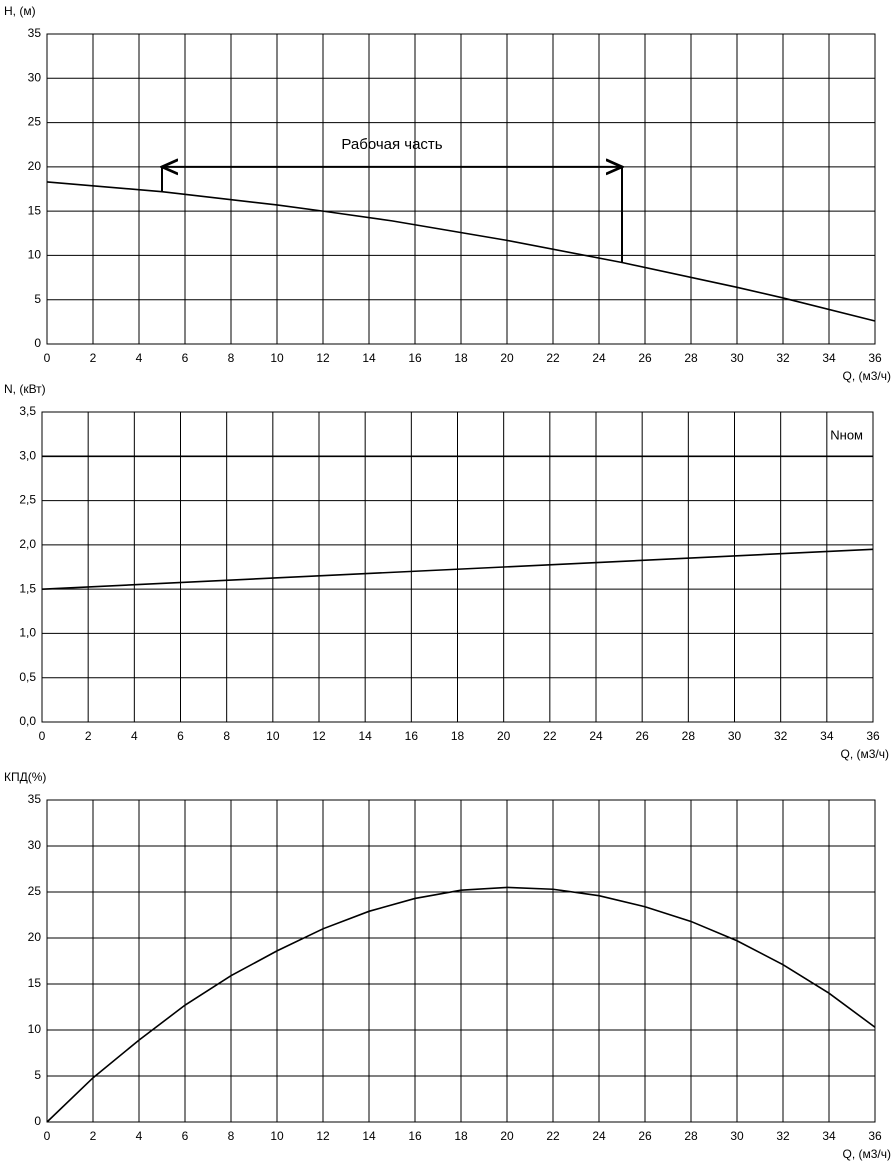 The height and width of the screenshot is (1176, 896). What do you see at coordinates (25, 777) in the screenshot?
I see `y-axis-title: КПД(%)` at bounding box center [25, 777].